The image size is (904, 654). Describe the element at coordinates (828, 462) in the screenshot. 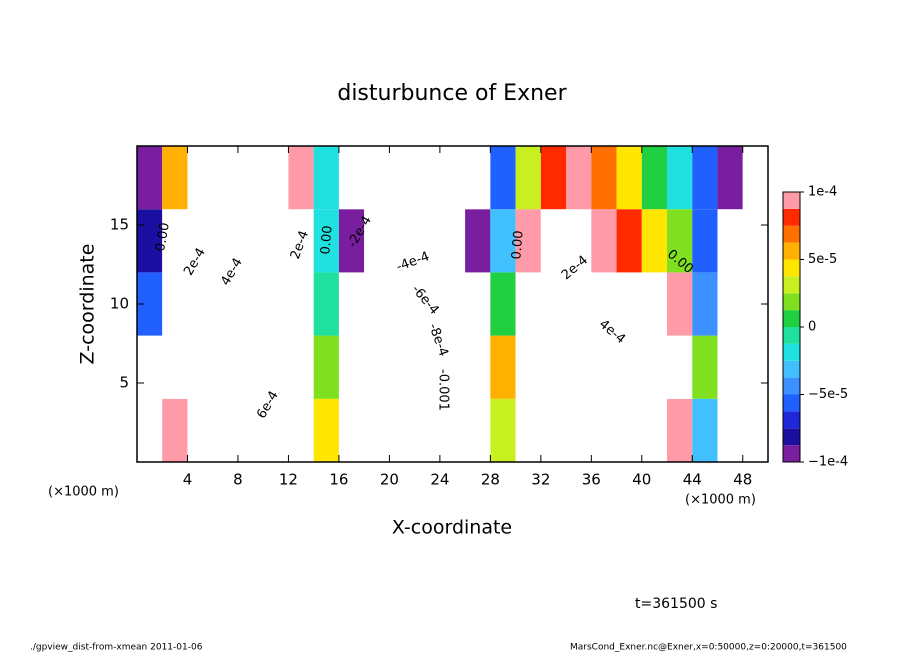

I see `colorbar-tick-label: −1e-4` at that location.